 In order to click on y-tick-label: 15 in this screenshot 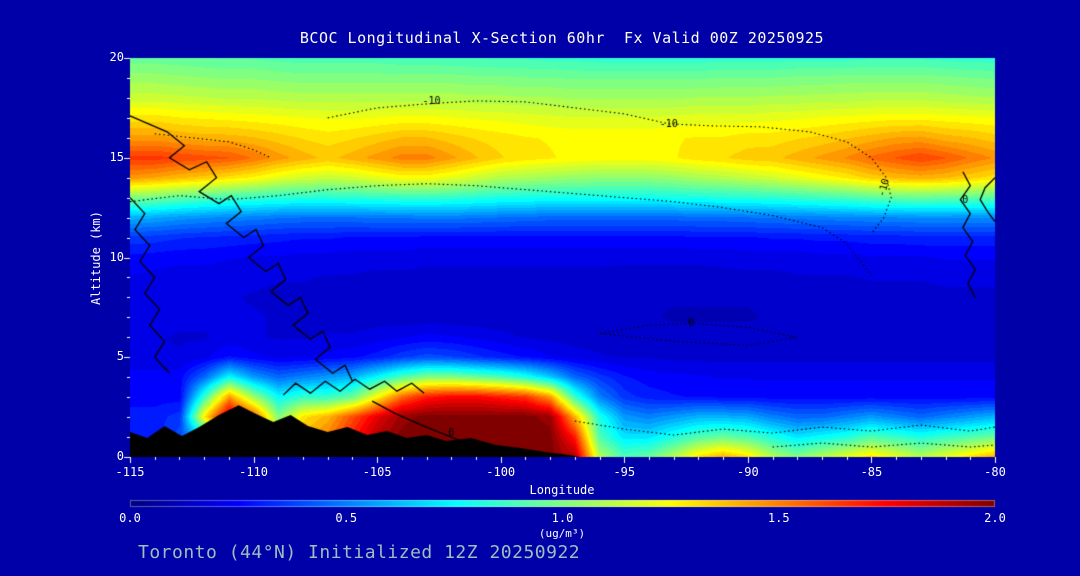, I will do `click(116, 156)`.